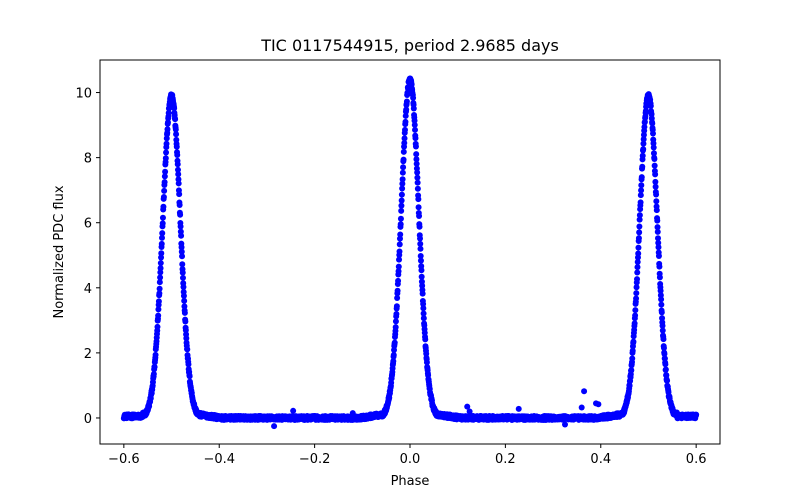 This screenshot has width=800, height=500. What do you see at coordinates (410, 481) in the screenshot?
I see `x-axis-label: Phase` at bounding box center [410, 481].